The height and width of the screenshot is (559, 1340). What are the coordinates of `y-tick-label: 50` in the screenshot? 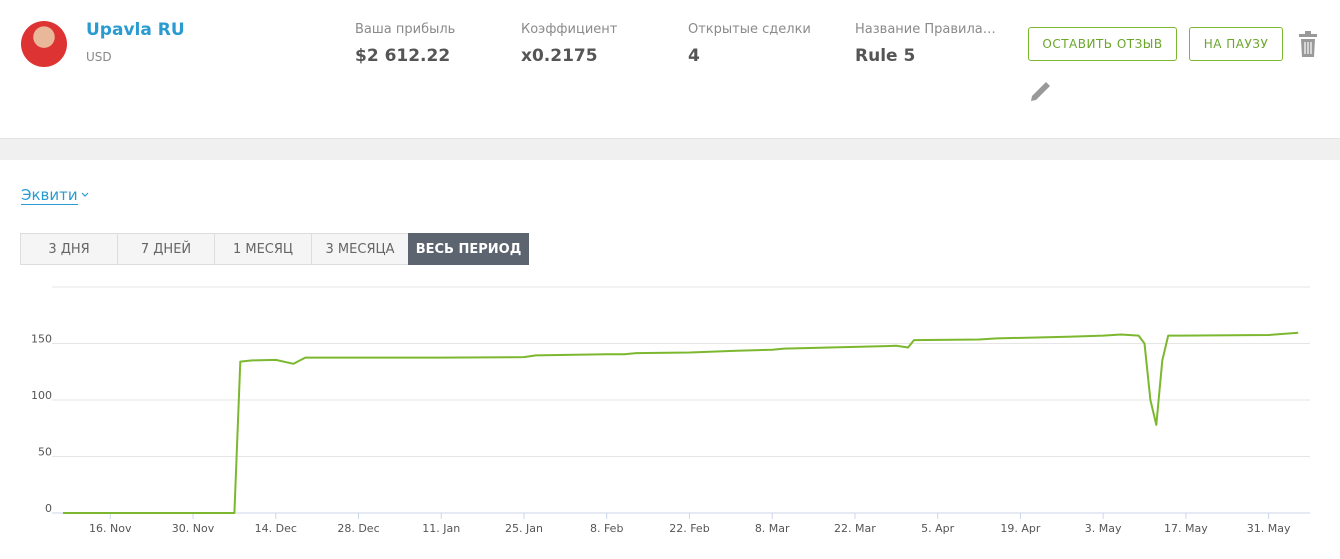 It's located at (45, 452).